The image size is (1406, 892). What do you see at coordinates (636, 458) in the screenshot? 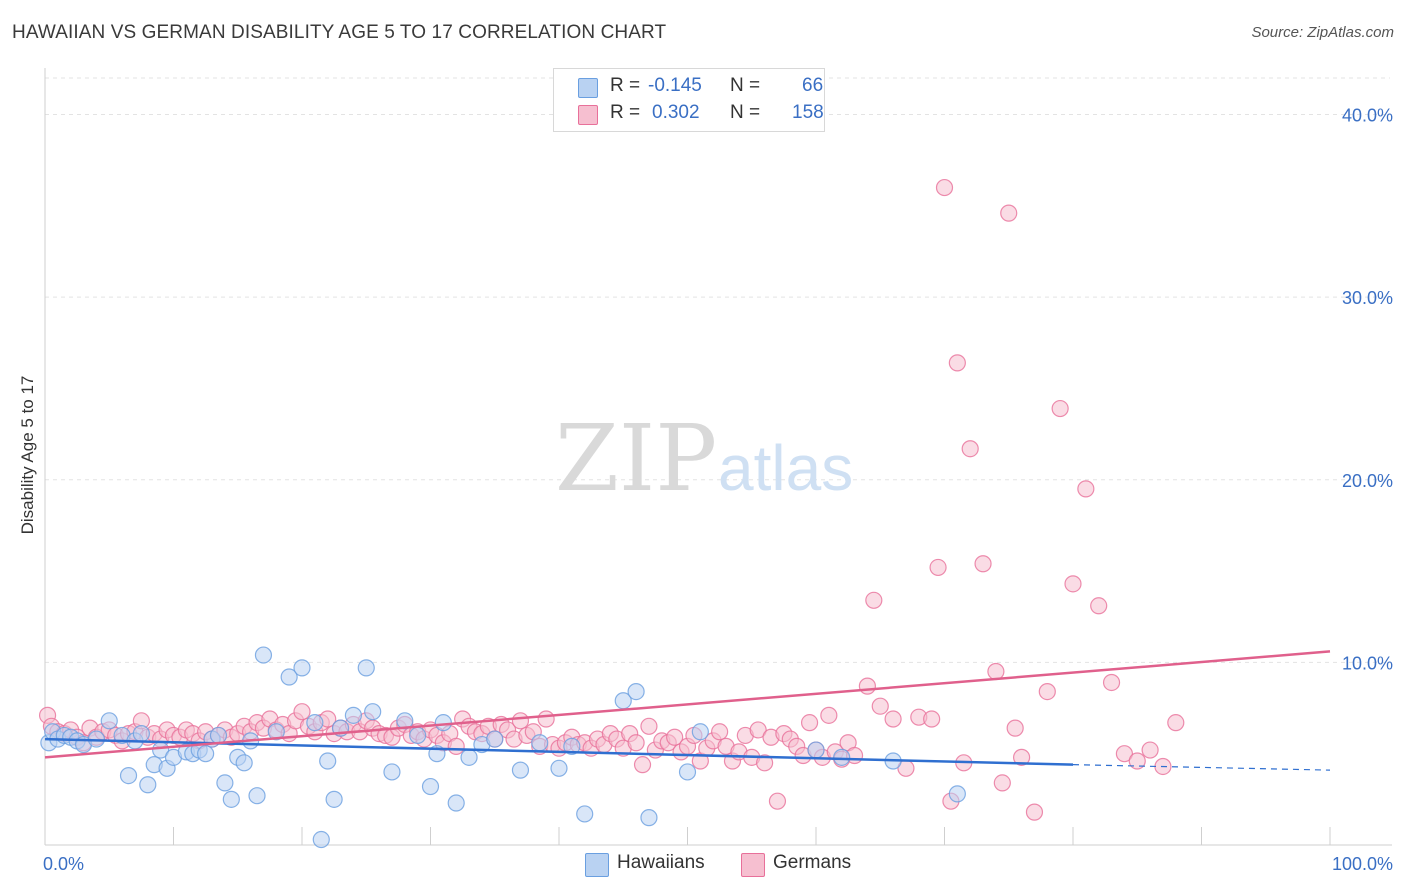
I see `watermark: ZIP` at bounding box center [636, 458].